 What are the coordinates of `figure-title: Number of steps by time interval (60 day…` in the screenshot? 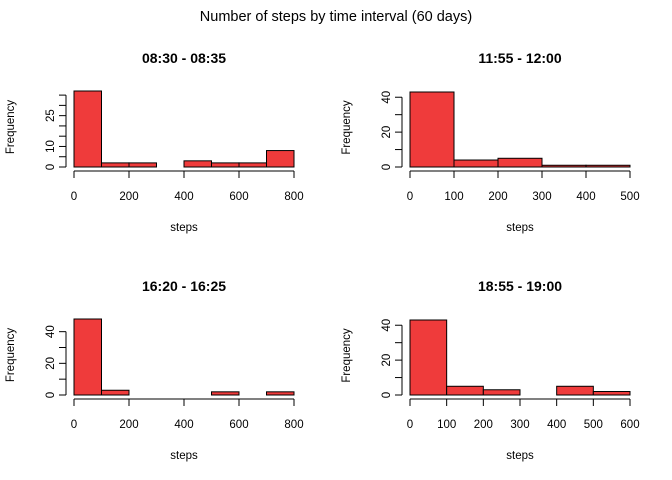 It's located at (336, 17).